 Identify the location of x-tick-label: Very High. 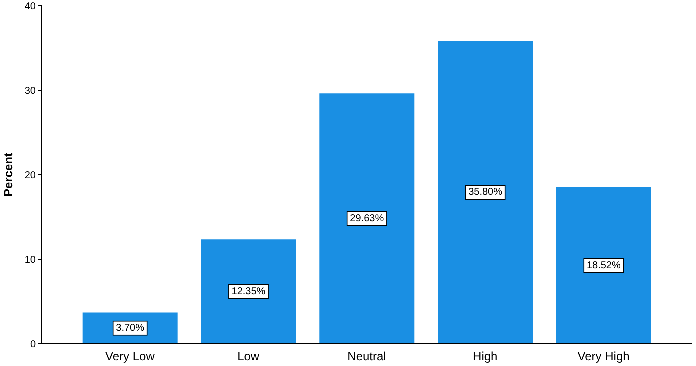
(604, 357).